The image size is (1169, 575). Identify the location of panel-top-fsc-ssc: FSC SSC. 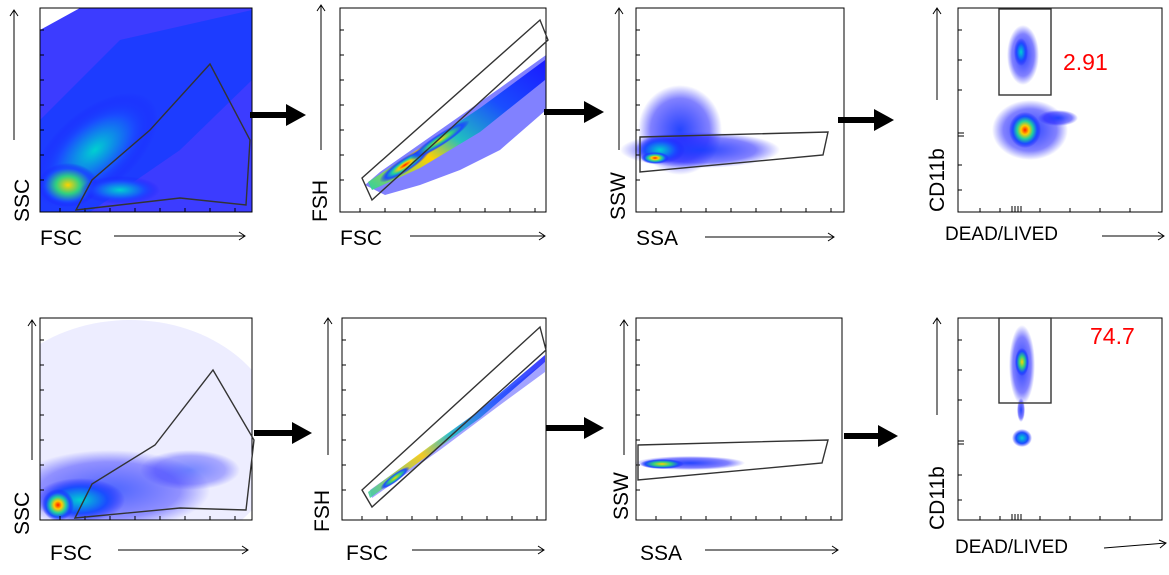
(131, 128).